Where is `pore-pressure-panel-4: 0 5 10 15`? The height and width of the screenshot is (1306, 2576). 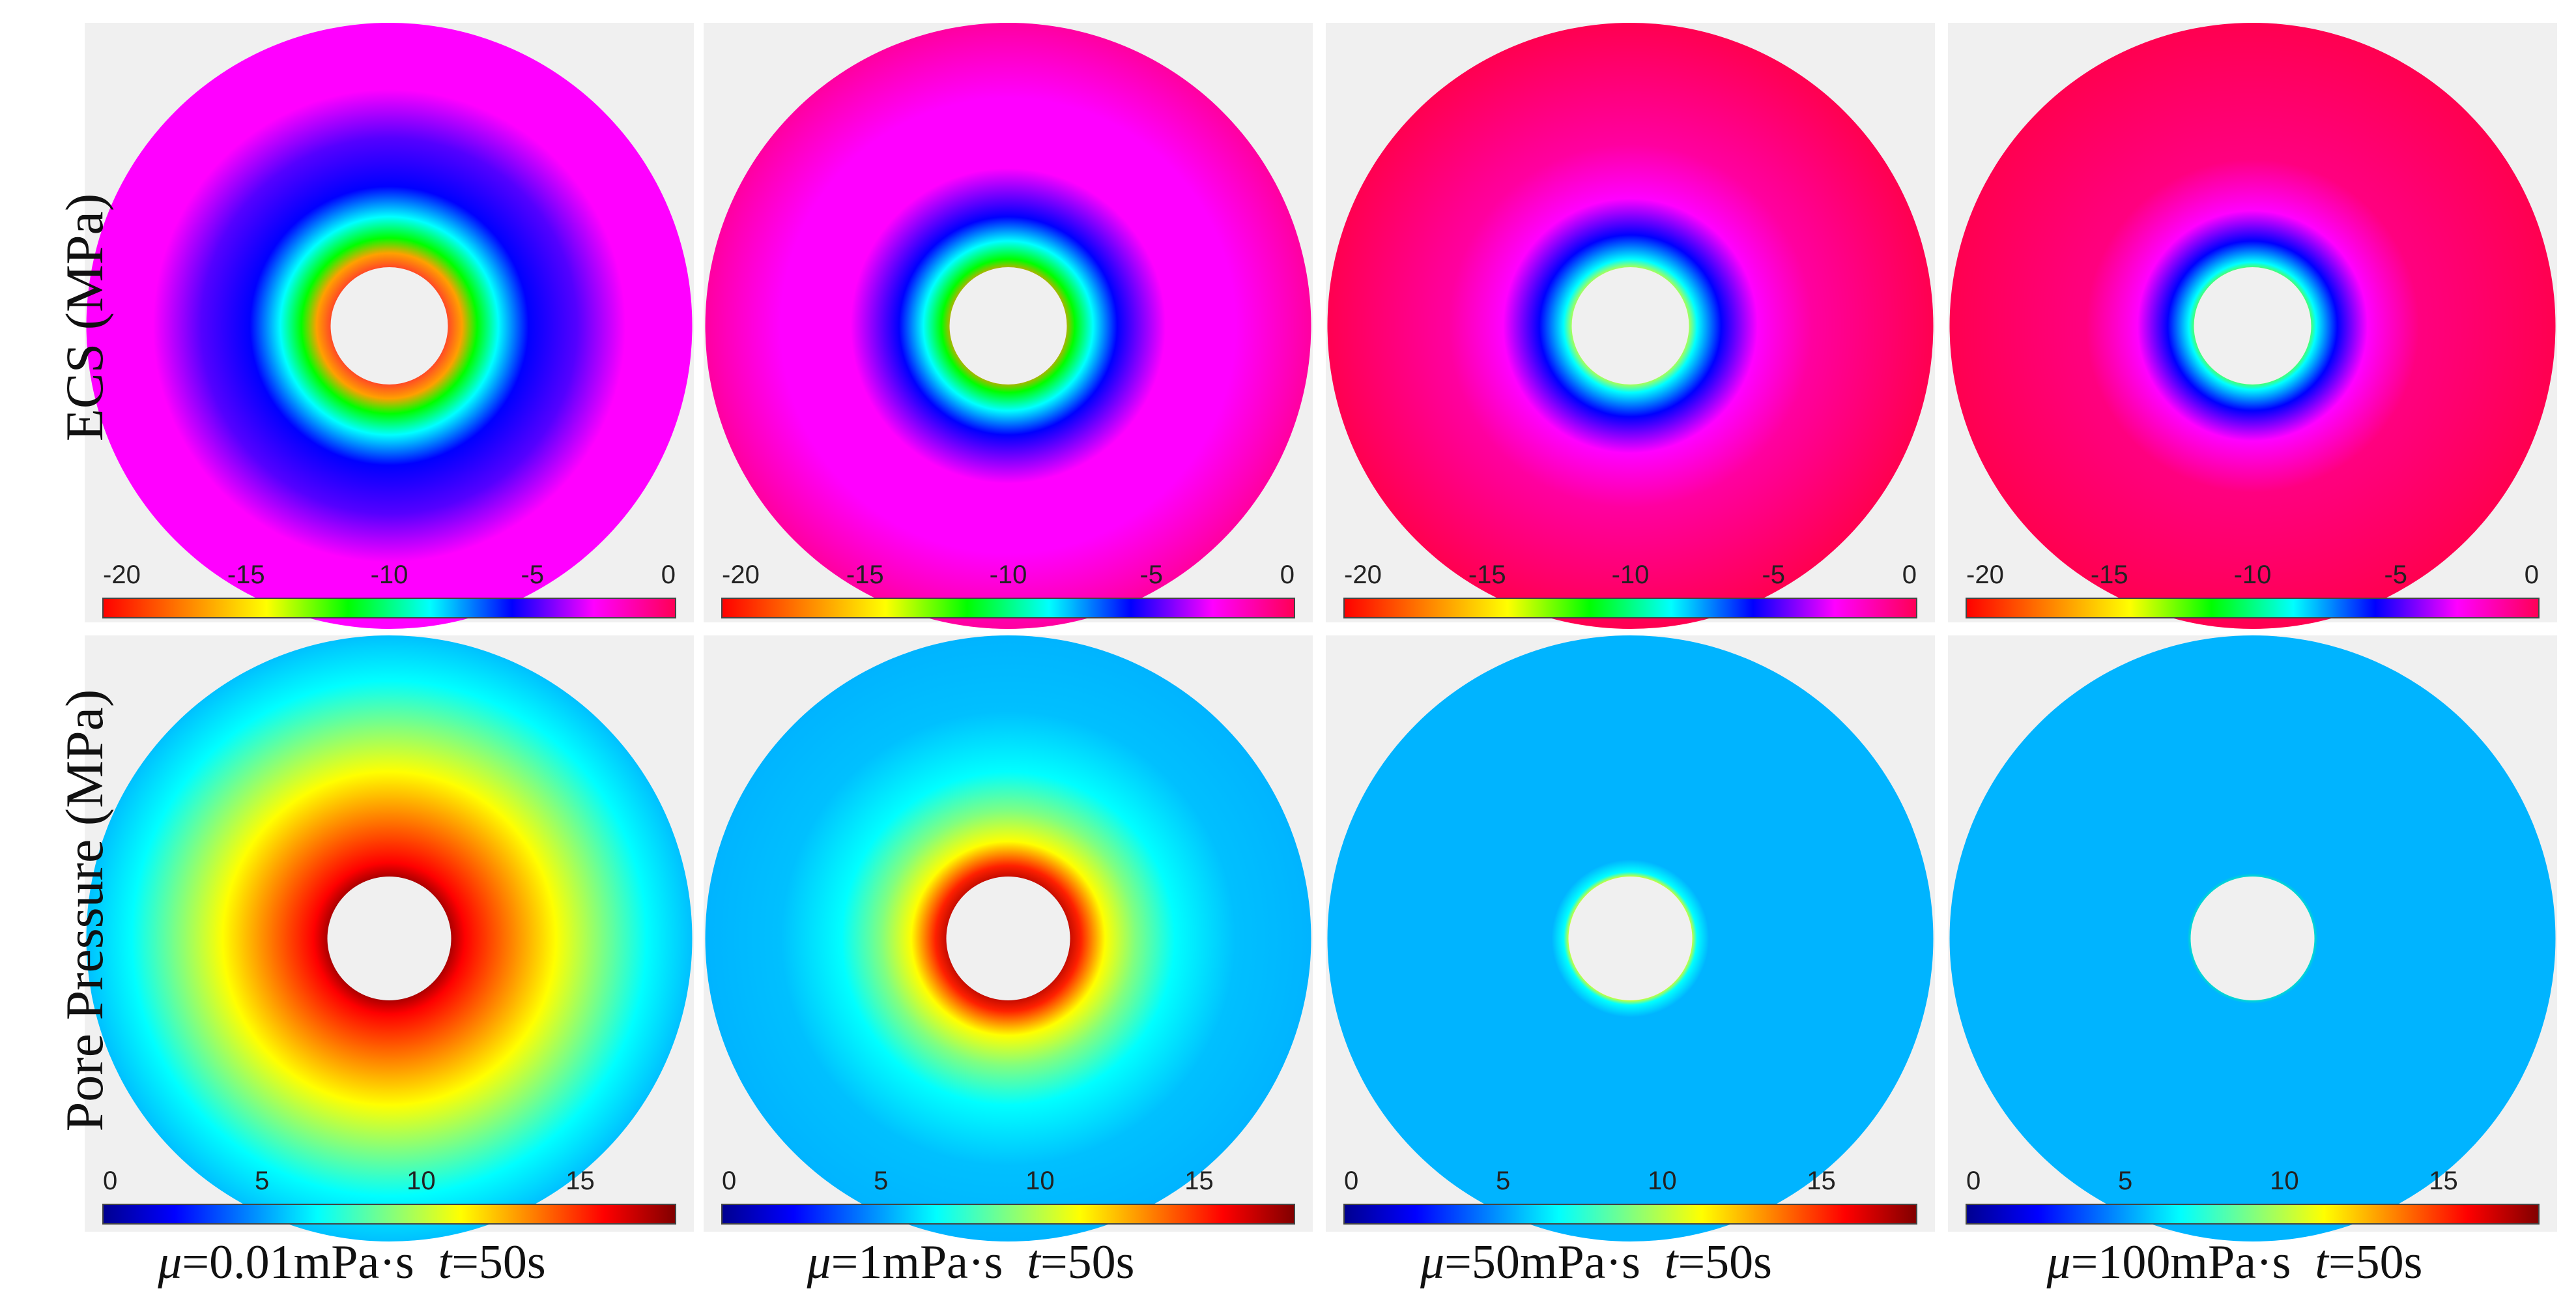 pore-pressure-panel-4: 0 5 10 15 is located at coordinates (2252, 938).